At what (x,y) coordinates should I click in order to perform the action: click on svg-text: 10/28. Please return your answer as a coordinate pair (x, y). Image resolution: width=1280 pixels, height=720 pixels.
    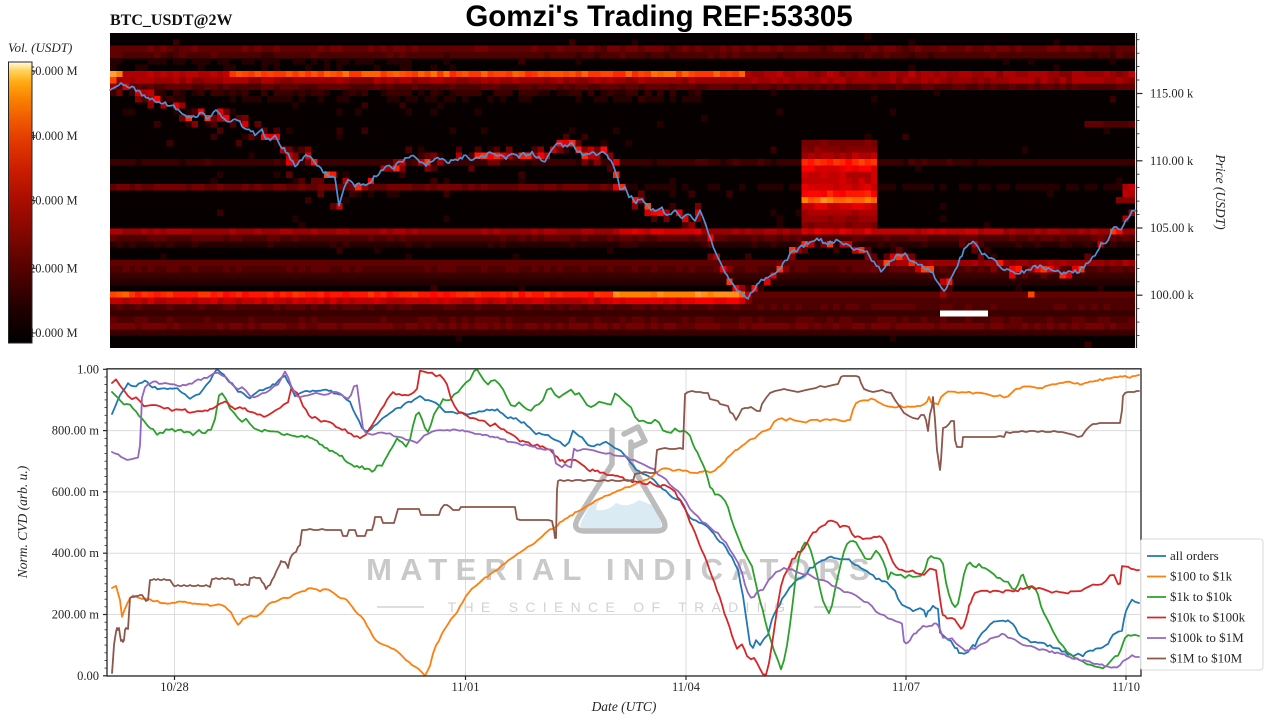
    Looking at the image, I should click on (174, 687).